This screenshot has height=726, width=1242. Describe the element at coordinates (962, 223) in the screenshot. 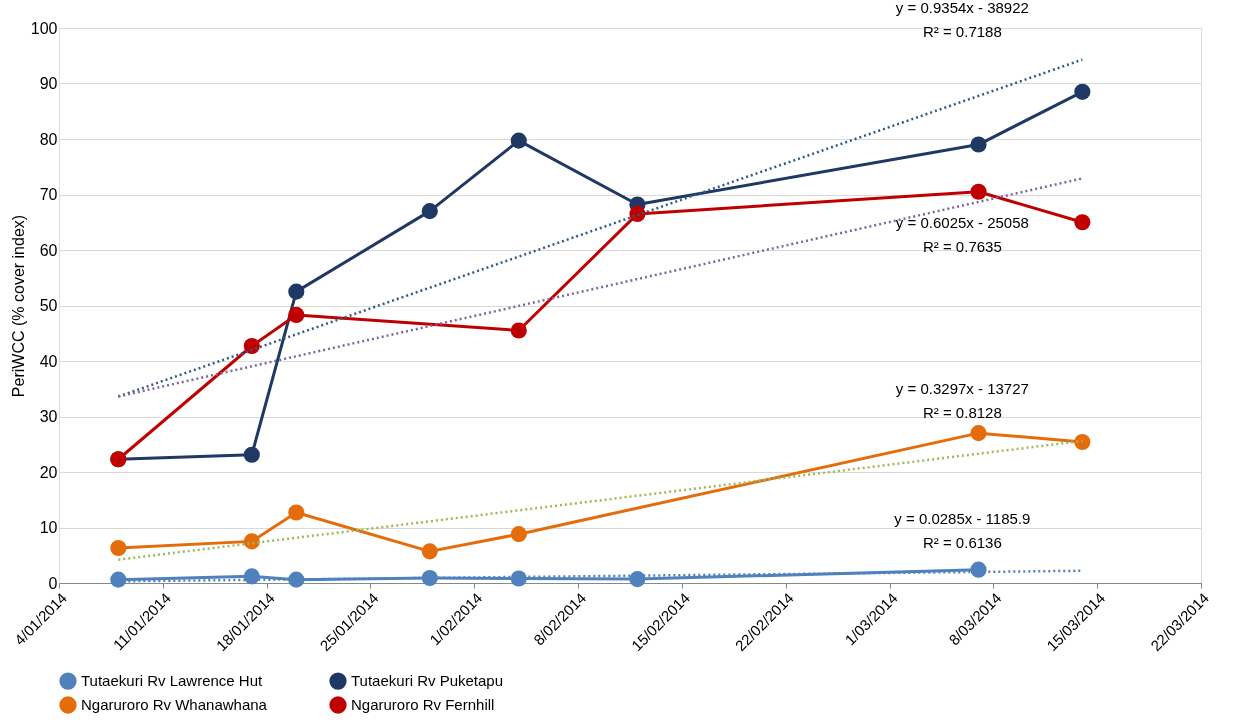

I see `annotation: y = 0.6025x - 25058` at that location.